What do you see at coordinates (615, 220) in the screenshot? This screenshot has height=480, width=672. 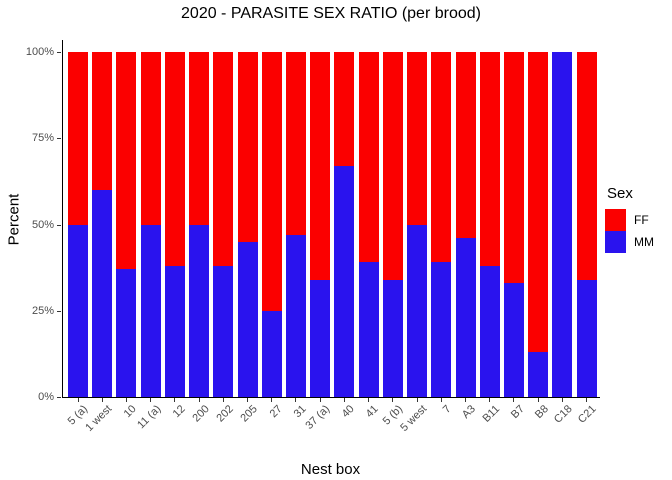 I see `legend-swatch` at bounding box center [615, 220].